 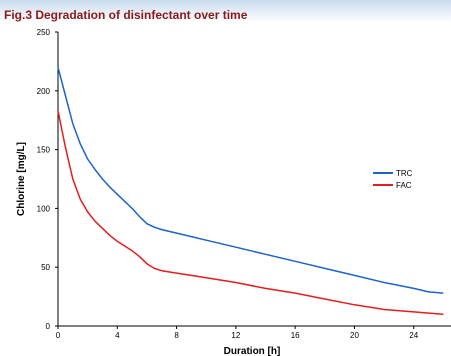 I want to click on x-tick-label: 16, so click(x=295, y=335).